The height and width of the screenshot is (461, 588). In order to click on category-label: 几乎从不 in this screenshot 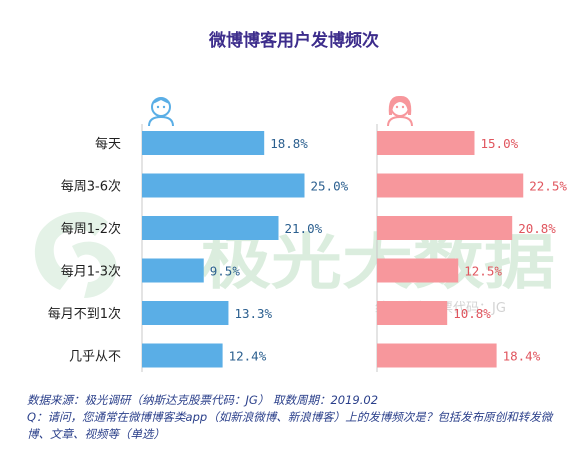, I will do `click(95, 357)`.